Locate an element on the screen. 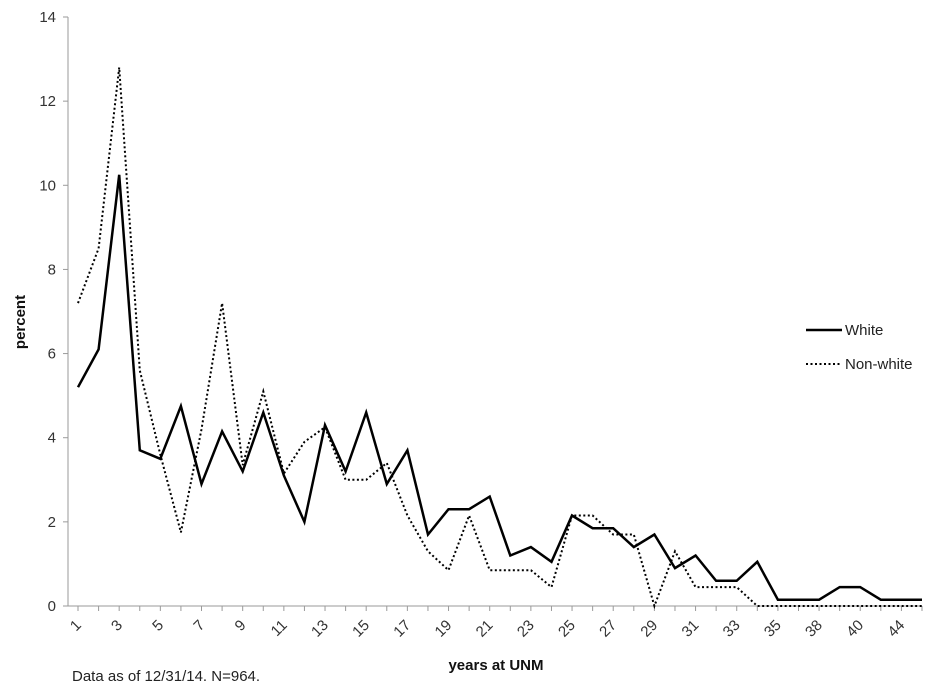 Image resolution: width=935 pixels, height=690 pixels. x-tick-label: 1 is located at coordinates (76, 626).